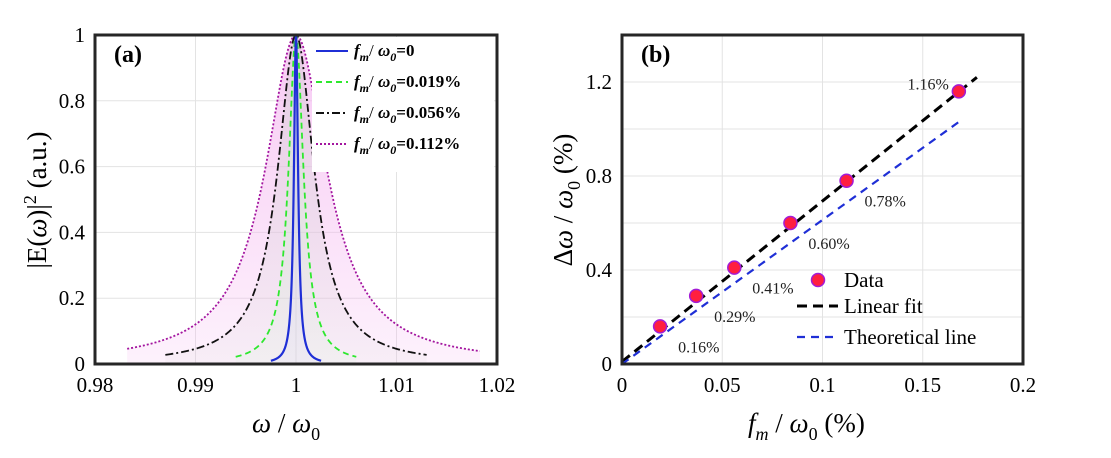 The height and width of the screenshot is (458, 1111). Describe the element at coordinates (698, 347) in the screenshot. I see `panel-b-point-label: 0.16%` at that location.